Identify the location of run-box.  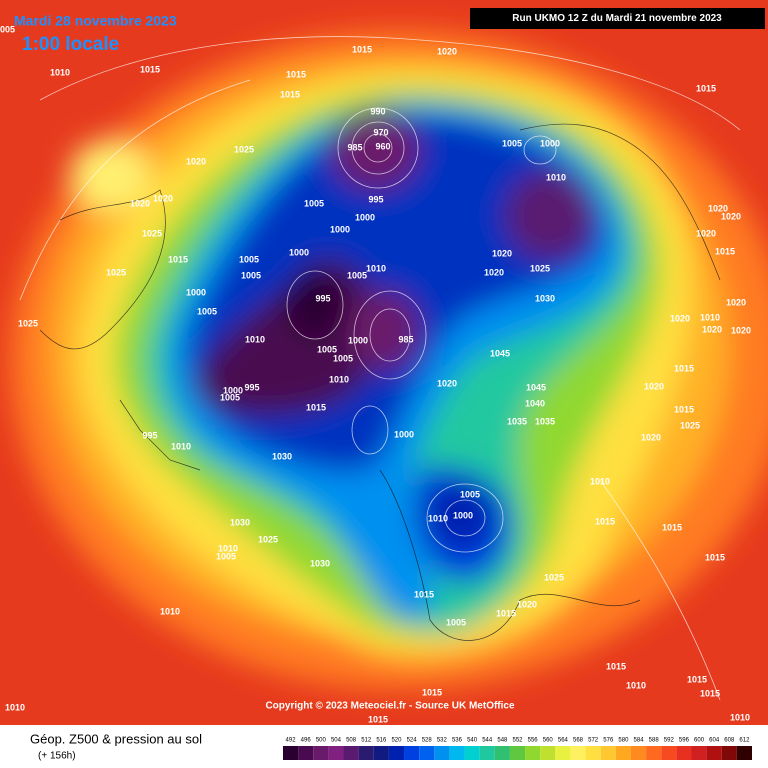
(617, 18).